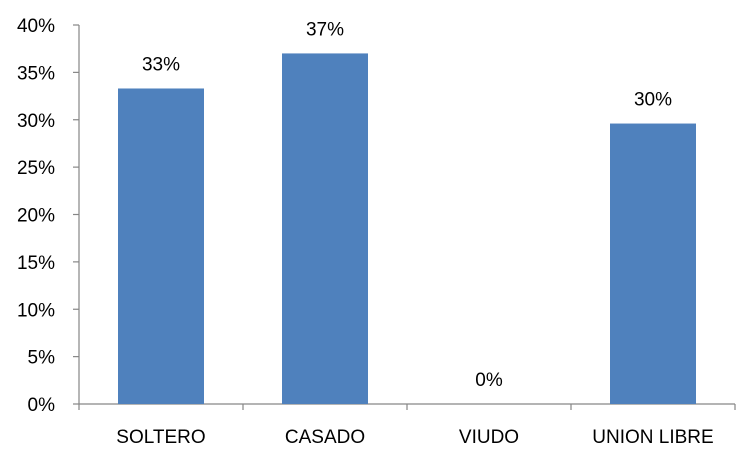  Describe the element at coordinates (489, 437) in the screenshot. I see `x-category-label: VIUDO` at that location.